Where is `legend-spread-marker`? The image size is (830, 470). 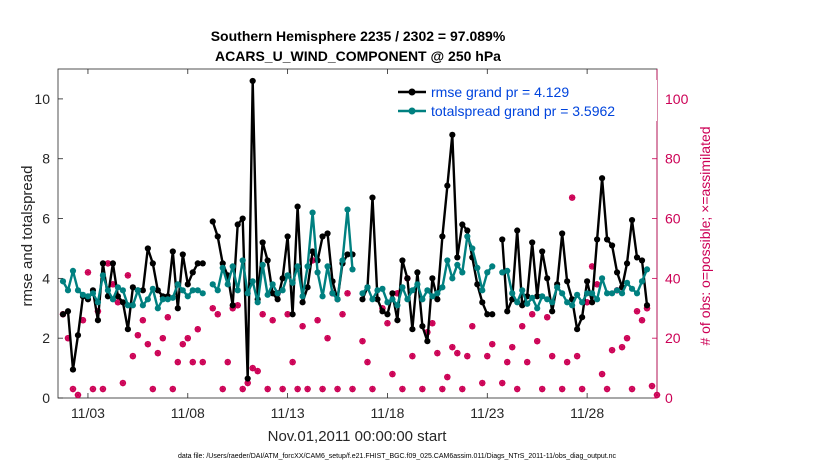
legend-spread-marker is located at coordinates (412, 111).